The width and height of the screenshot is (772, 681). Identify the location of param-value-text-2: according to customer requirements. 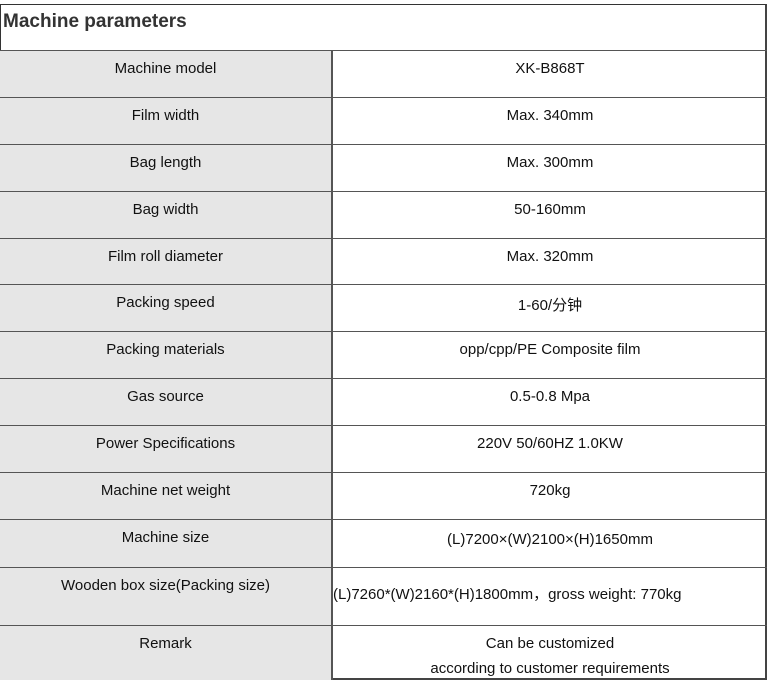
(550, 668).